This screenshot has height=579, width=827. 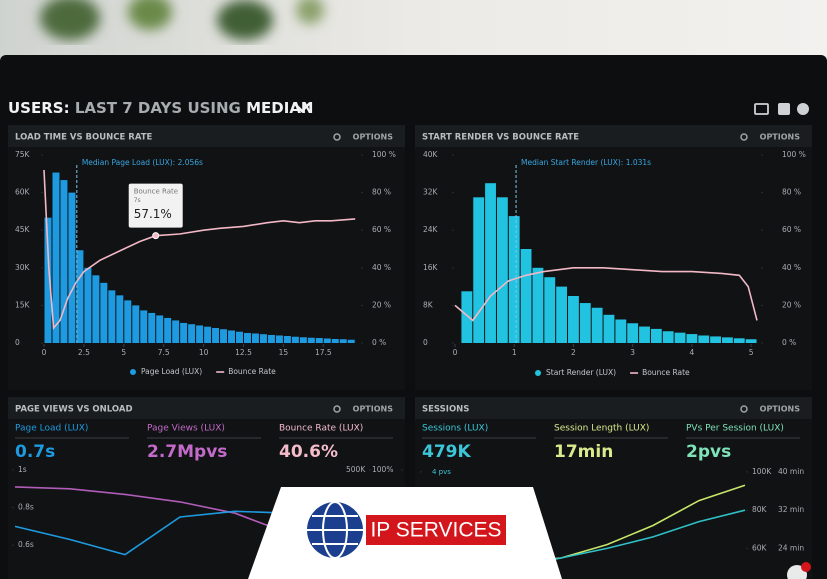 I want to click on tooltip-value: 57.1%, so click(x=153, y=214).